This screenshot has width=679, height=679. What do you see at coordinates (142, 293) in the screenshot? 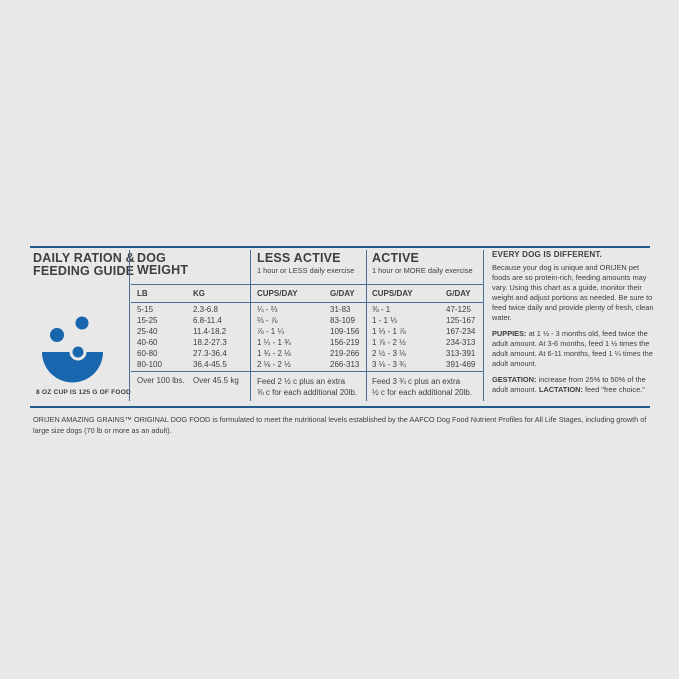
I see `col-header-lb: LB` at bounding box center [142, 293].